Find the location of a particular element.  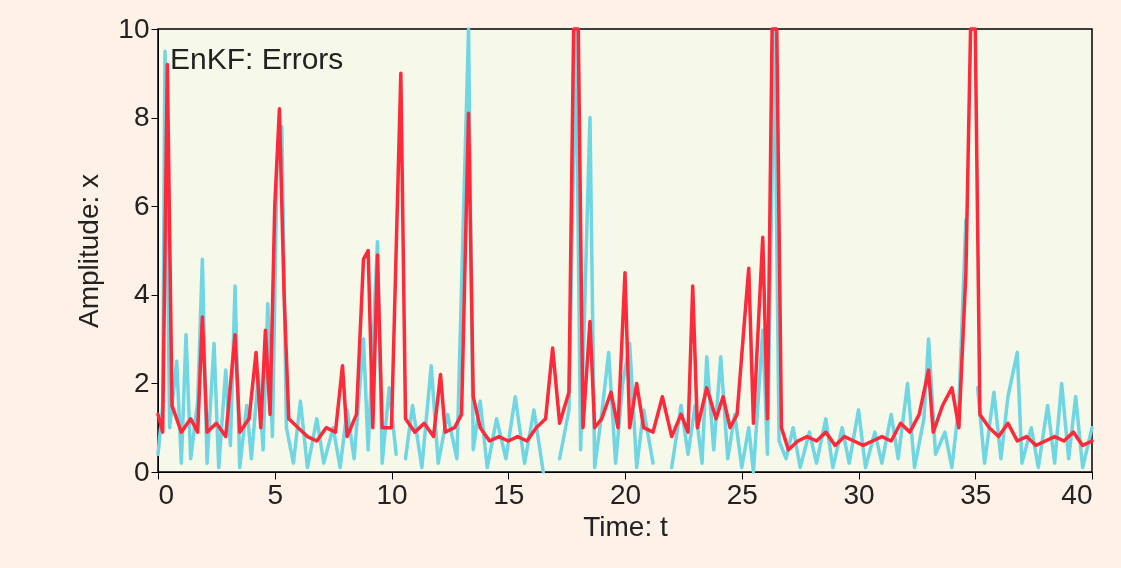

y-tick-label: 8 is located at coordinates (141, 117).